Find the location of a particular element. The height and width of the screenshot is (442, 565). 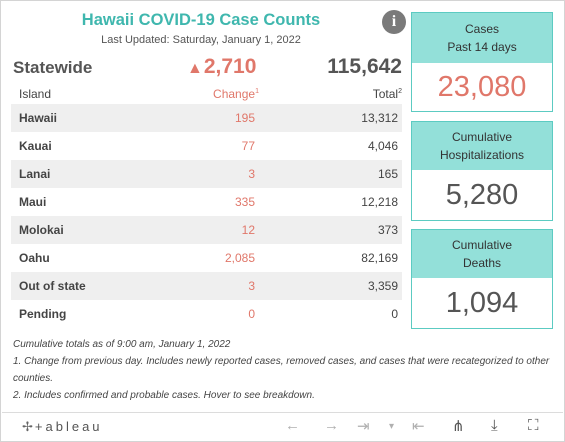

island-name: Kauai is located at coordinates (35, 146).